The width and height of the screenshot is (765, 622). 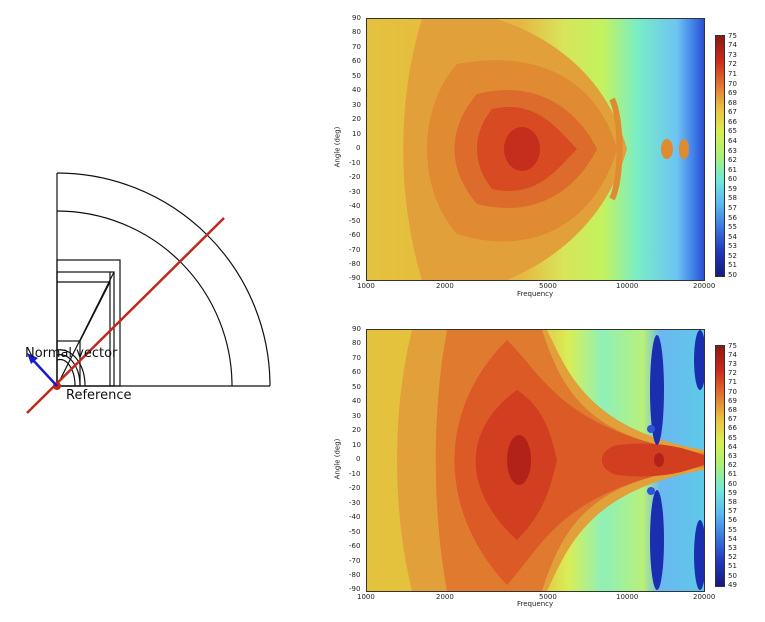 What do you see at coordinates (71, 353) in the screenshot?
I see `normal-vector-label: Normal vector` at bounding box center [71, 353].